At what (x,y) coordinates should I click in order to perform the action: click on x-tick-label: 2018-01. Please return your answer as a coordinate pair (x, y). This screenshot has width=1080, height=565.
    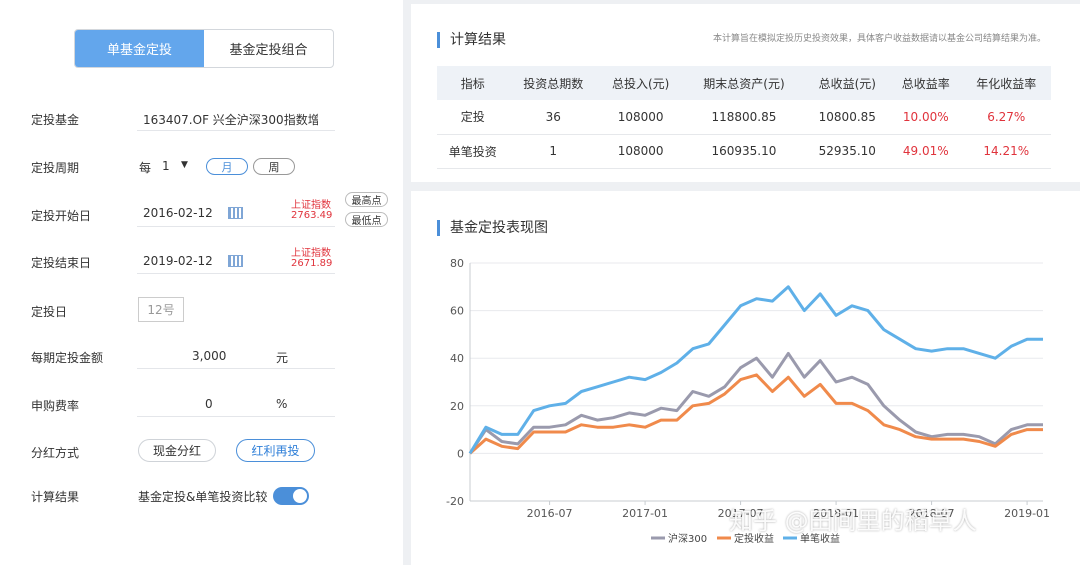
    Looking at the image, I should click on (836, 513).